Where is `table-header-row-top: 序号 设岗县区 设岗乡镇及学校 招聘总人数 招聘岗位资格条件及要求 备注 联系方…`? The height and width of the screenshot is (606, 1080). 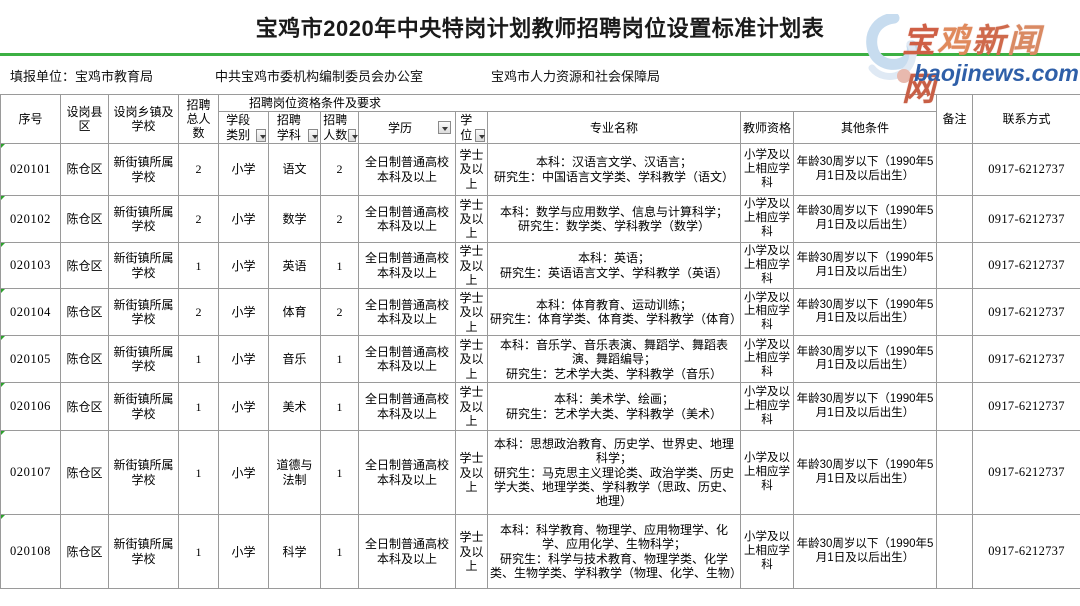
table-header-row-top: 序号 设岗县区 设岗乡镇及学校 招聘总人数 招聘岗位资格条件及要求 备注 联系方… is located at coordinates (540, 119).